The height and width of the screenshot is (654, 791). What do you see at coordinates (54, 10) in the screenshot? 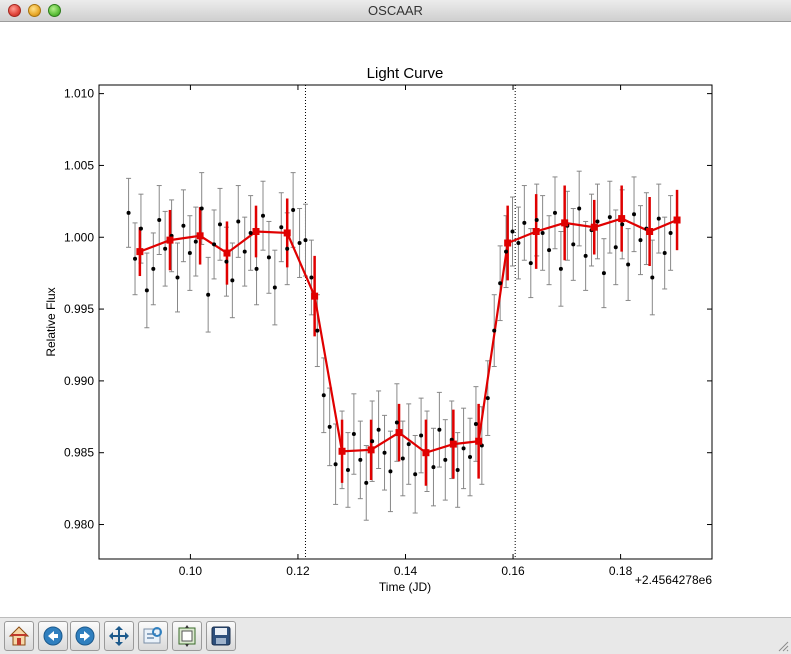
I see `maximize-window-button` at bounding box center [54, 10].